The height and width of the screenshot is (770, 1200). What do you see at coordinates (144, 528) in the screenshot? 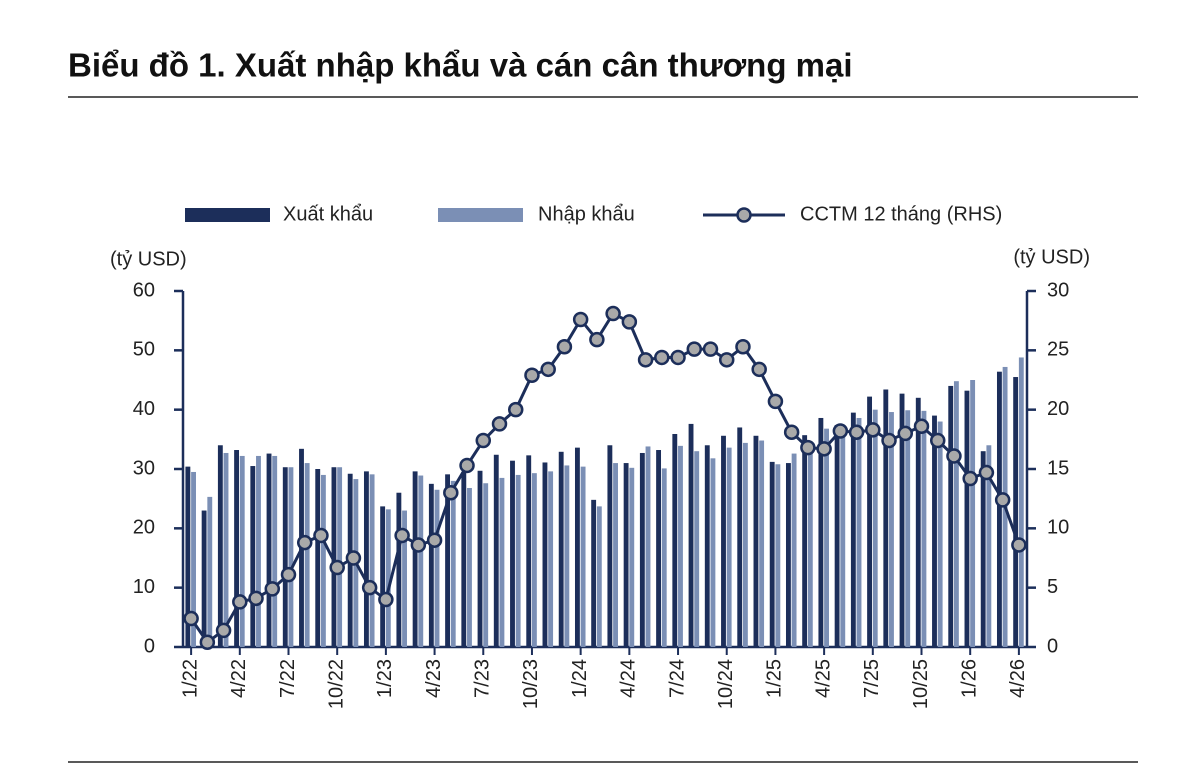
I see `y-tick-label: 20` at bounding box center [144, 528].